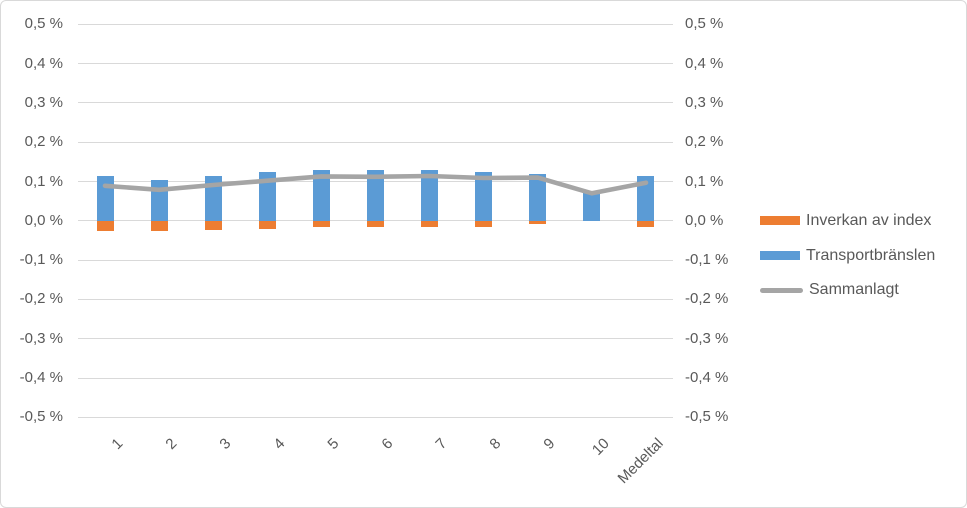 The image size is (967, 508). What do you see at coordinates (41, 260) in the screenshot?
I see `y-axis-tick-label-left: -0,1 %` at bounding box center [41, 260].